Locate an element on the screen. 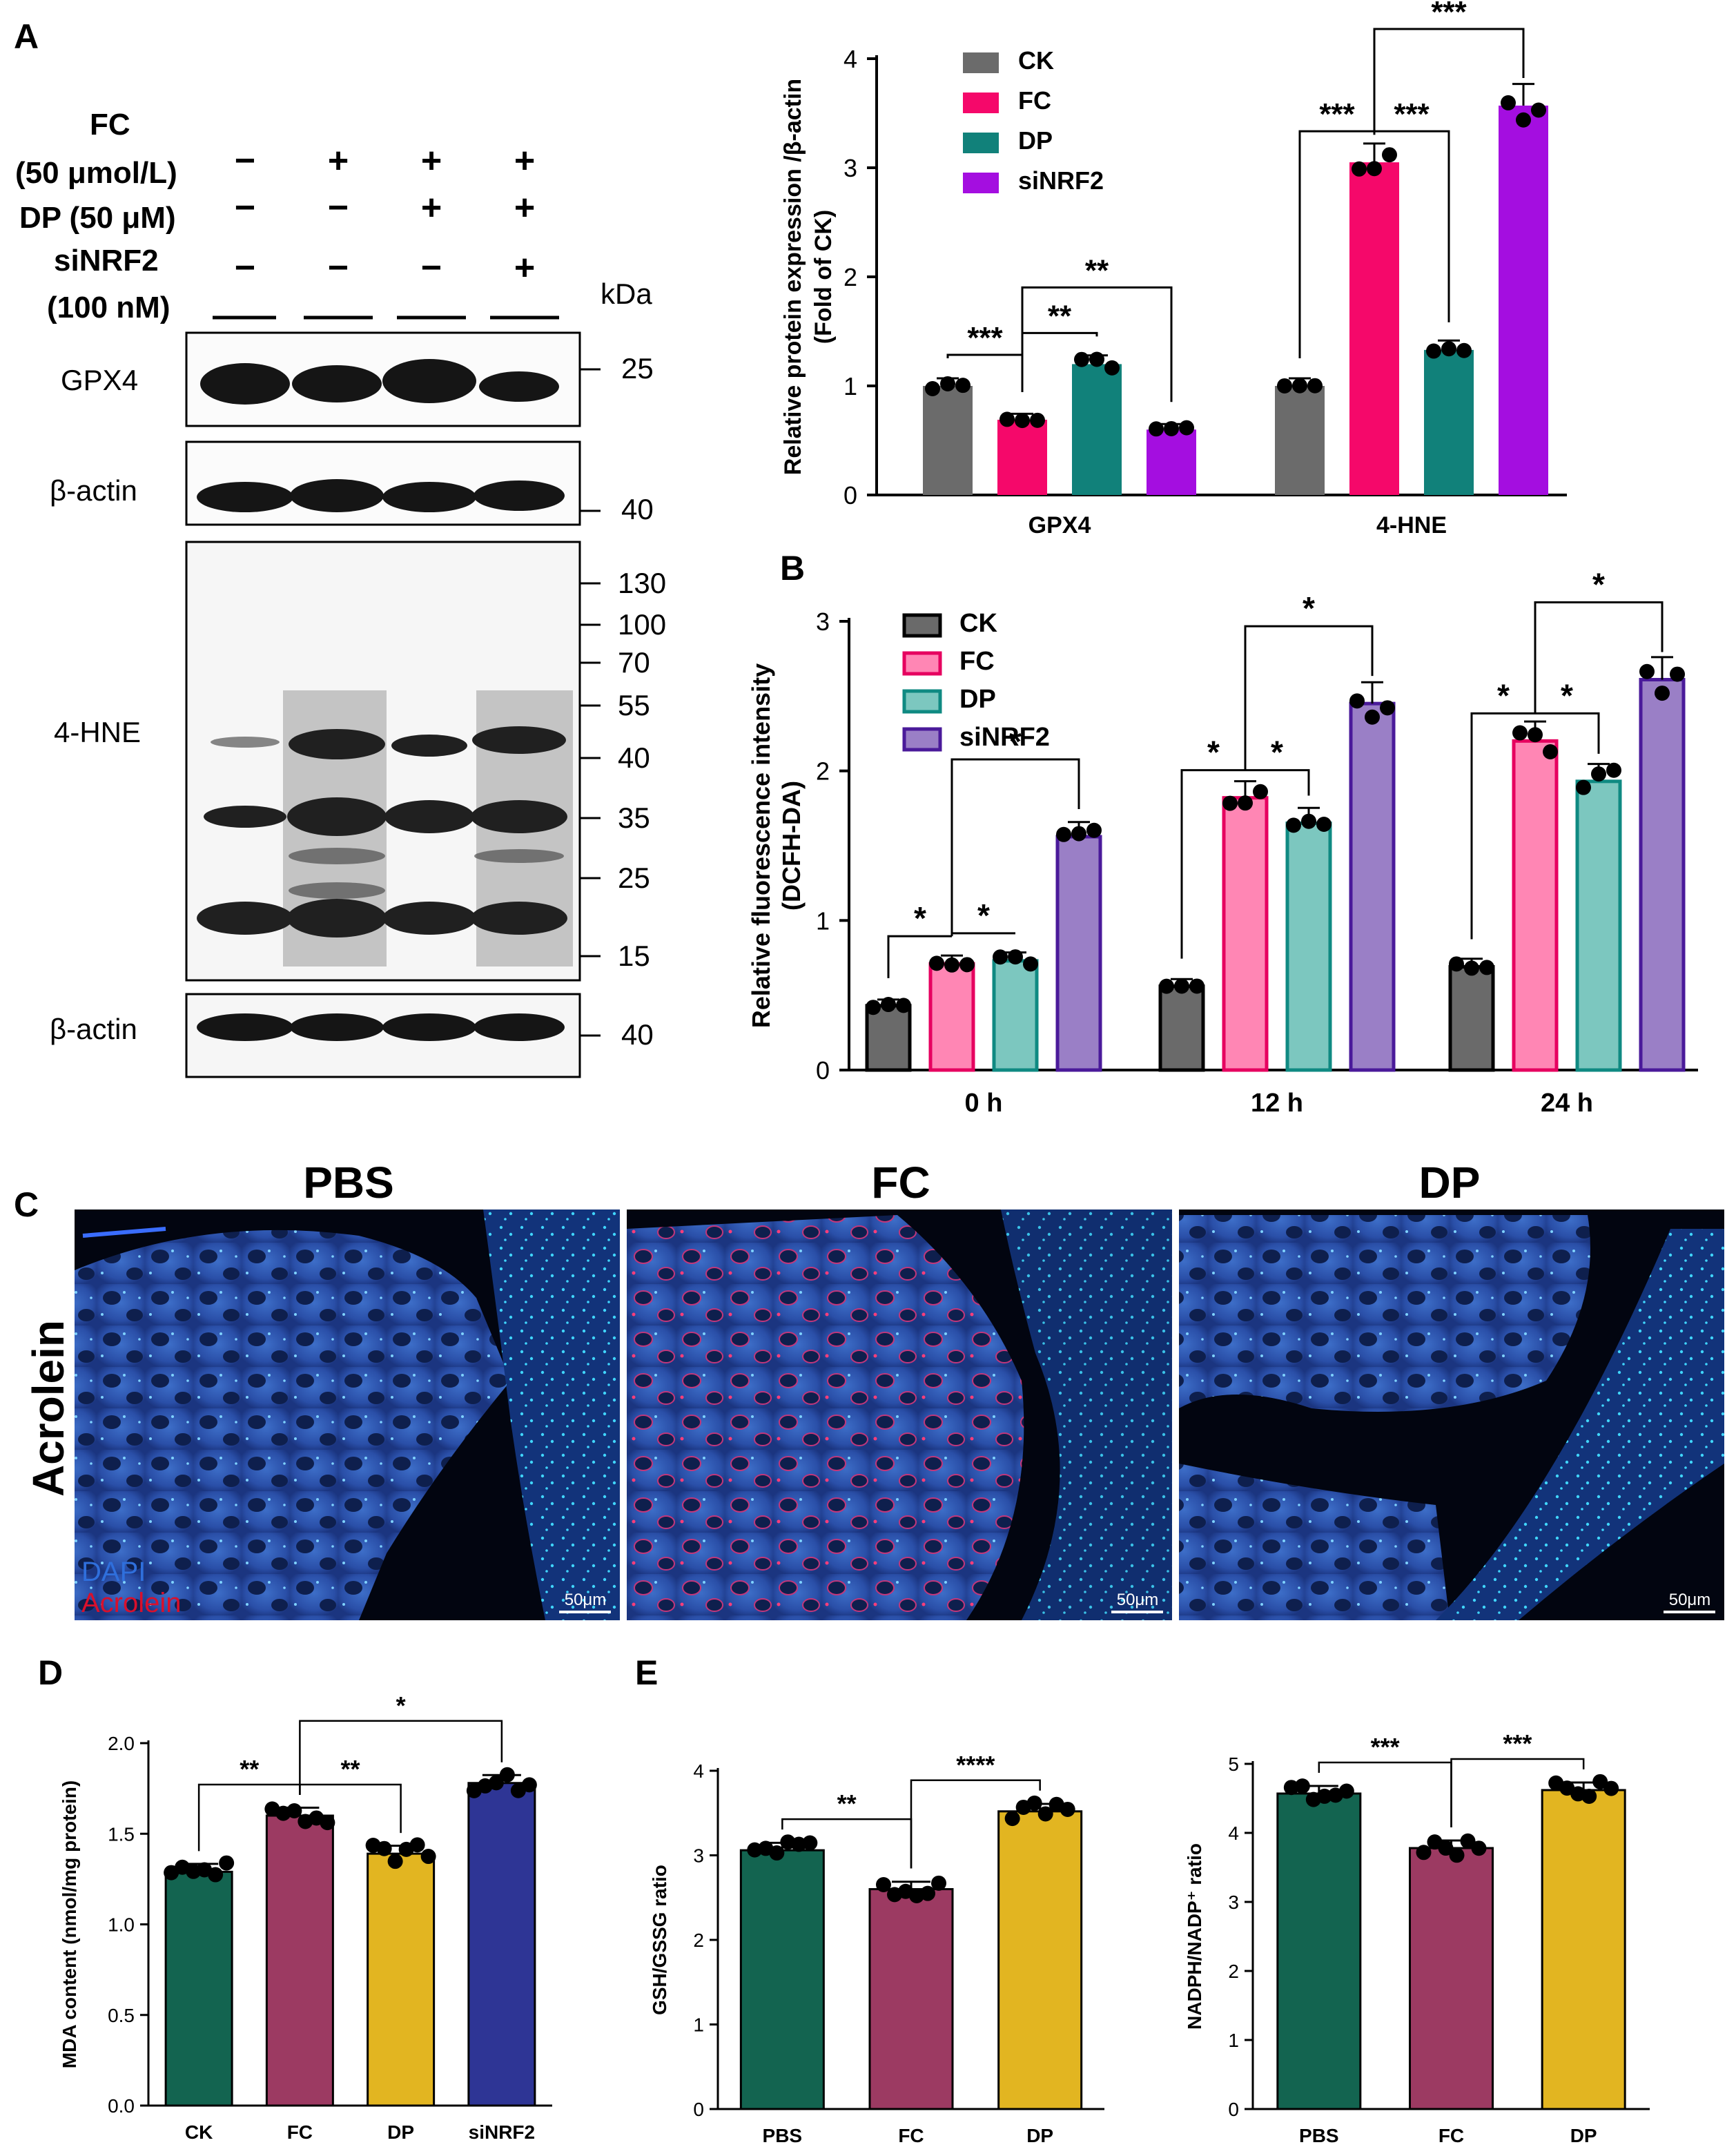 The height and width of the screenshot is (2147, 1736). micrograph-row-label: Acrolein is located at coordinates (48, 1409).